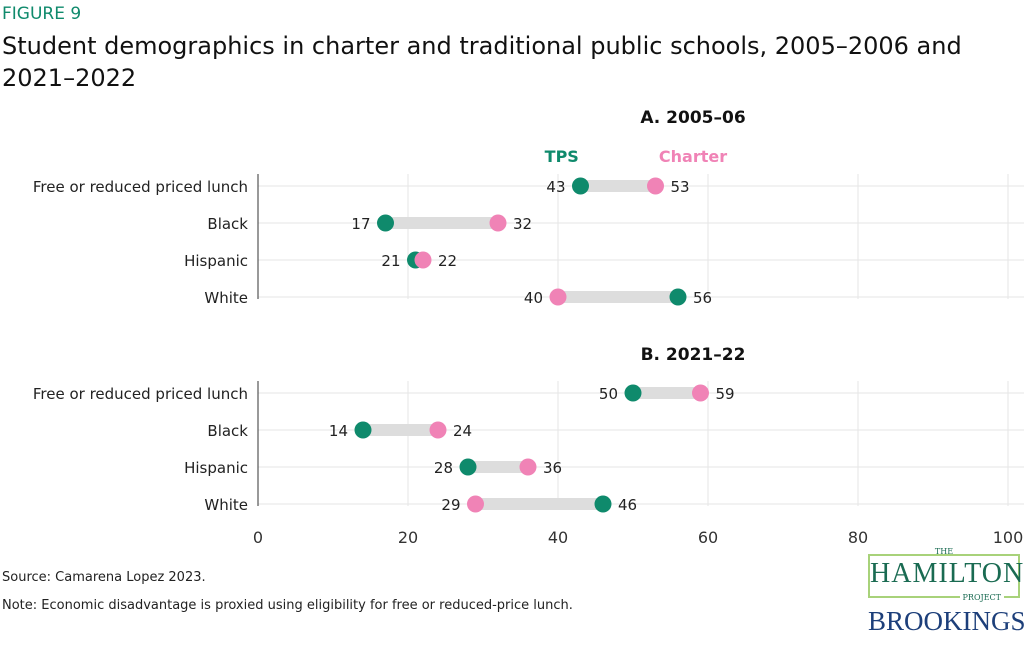  What do you see at coordinates (1008, 537) in the screenshot?
I see `x-tick-label: 100` at bounding box center [1008, 537].